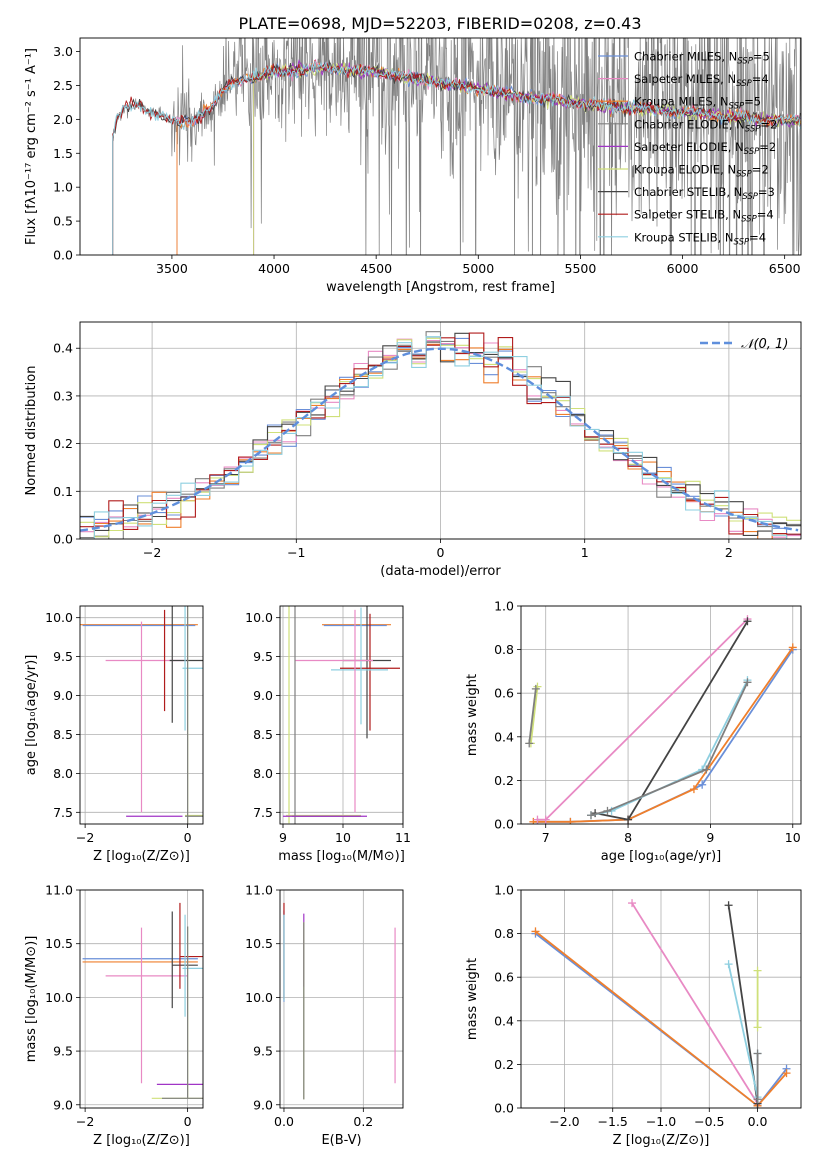 The width and height of the screenshot is (819, 1170). I want to click on plot-area-age_vs_z, so click(141, 715).